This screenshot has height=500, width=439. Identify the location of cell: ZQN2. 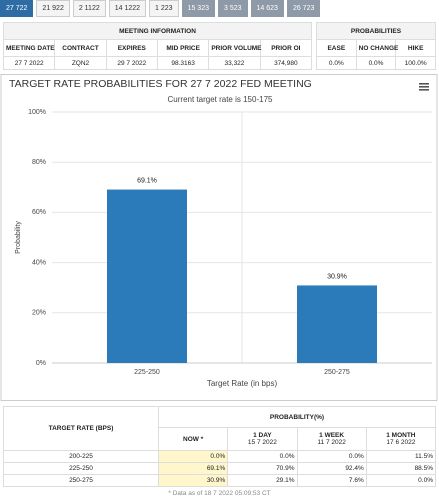
(80, 63).